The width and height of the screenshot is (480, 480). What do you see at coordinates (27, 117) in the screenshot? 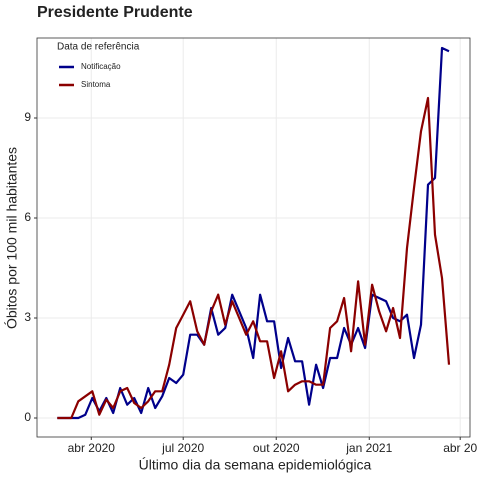
I see `y-tick-label: 9` at bounding box center [27, 117].